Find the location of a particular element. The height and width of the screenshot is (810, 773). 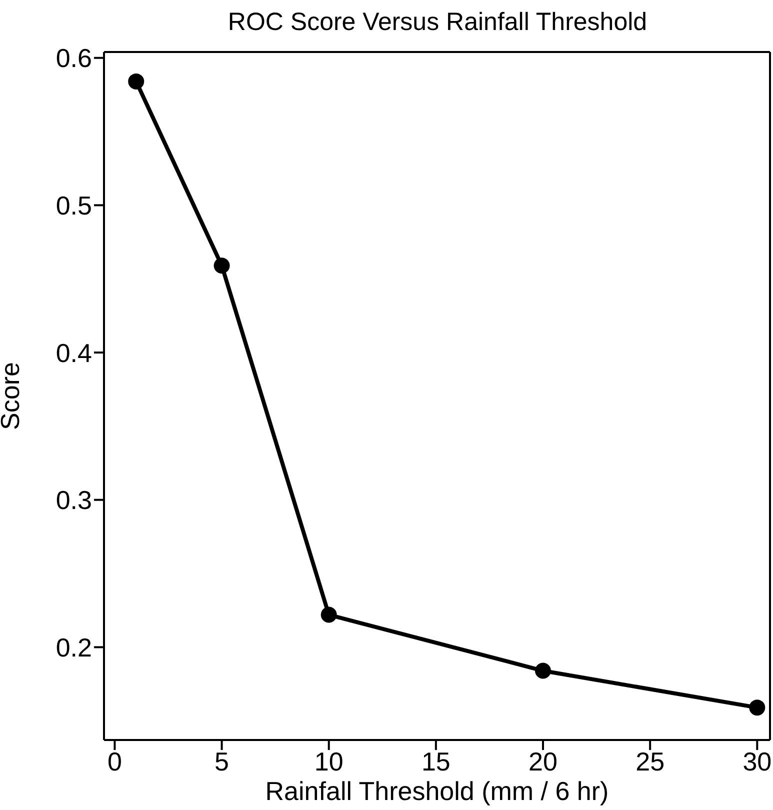

y-tick-label: 0.6 is located at coordinates (74, 58).